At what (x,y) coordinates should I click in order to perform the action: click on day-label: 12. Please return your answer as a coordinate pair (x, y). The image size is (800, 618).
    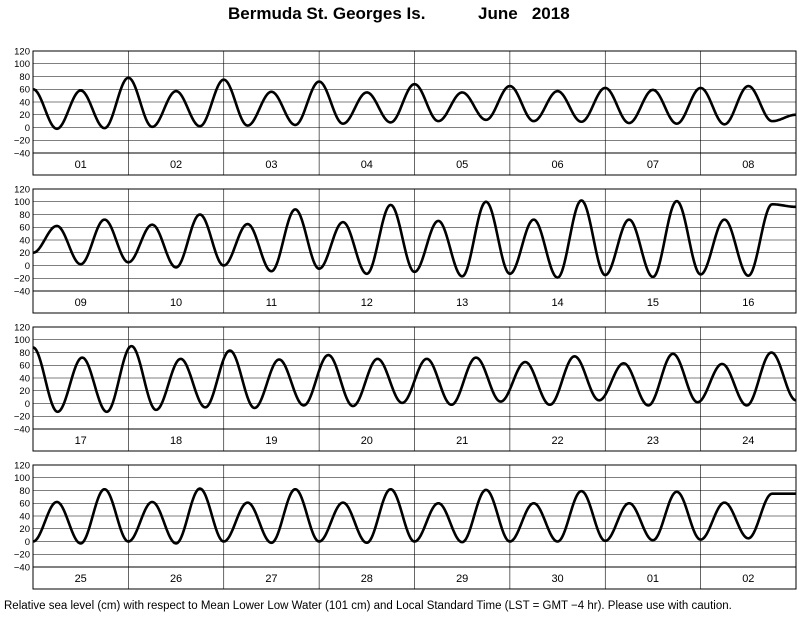
    Looking at the image, I should click on (367, 303).